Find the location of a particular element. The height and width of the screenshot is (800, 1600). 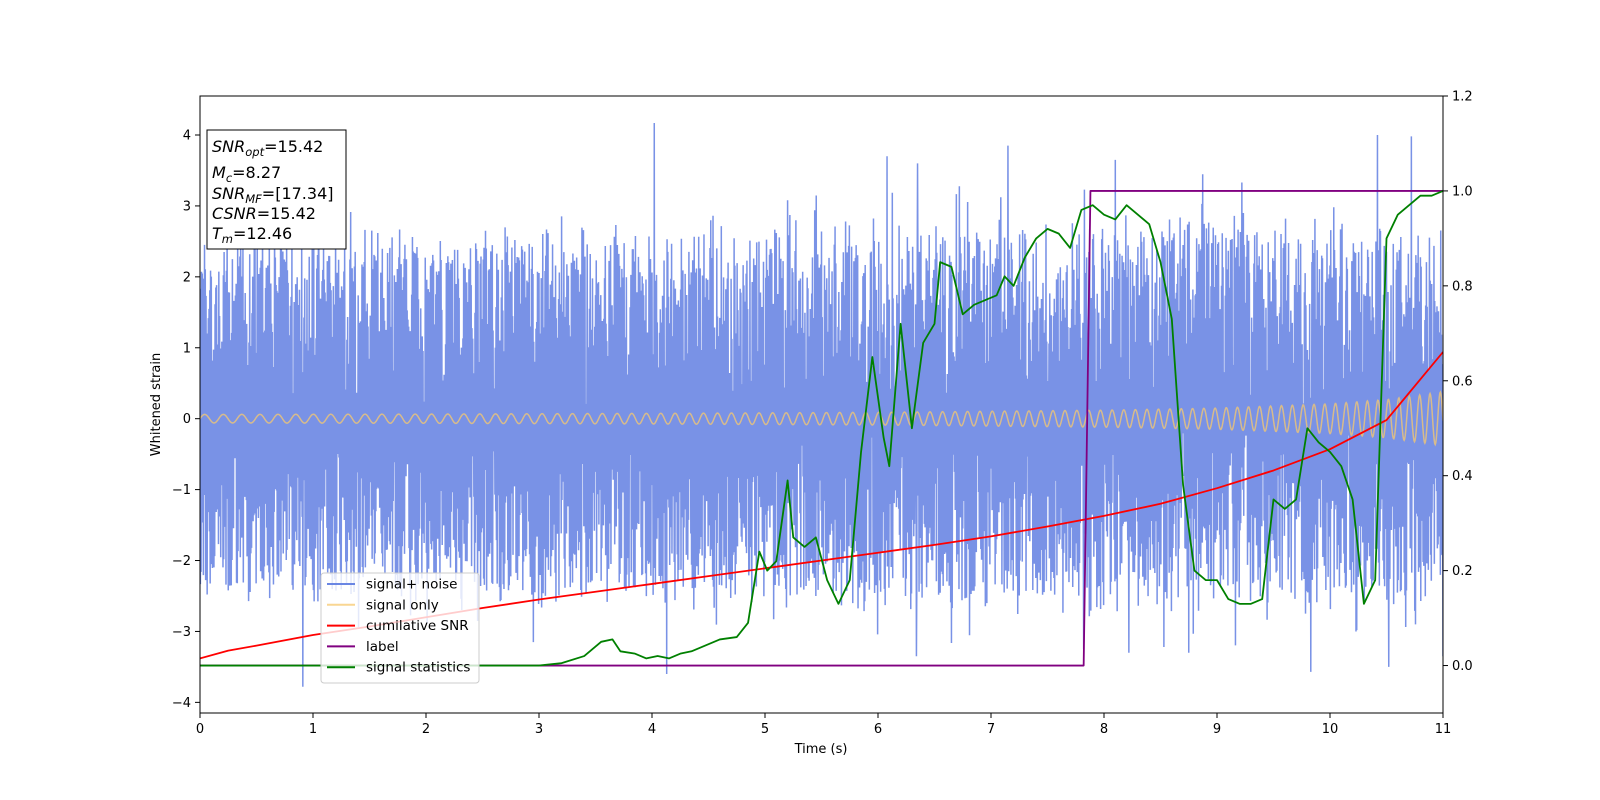

x-tick-label: 1 is located at coordinates (313, 729).